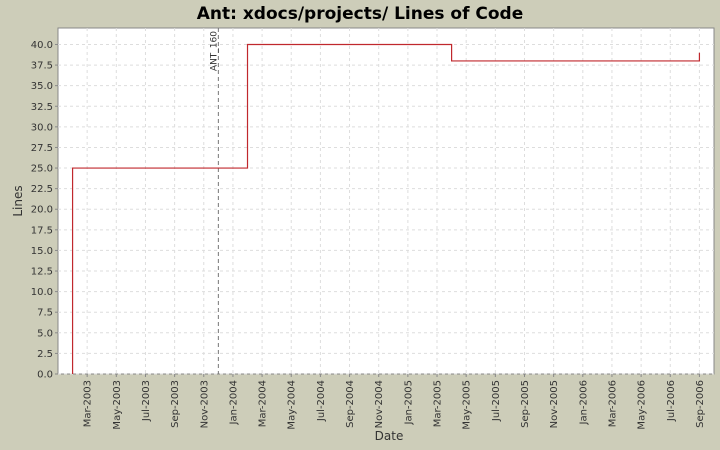  I want to click on y-tick-label: 15.0, so click(42, 251).